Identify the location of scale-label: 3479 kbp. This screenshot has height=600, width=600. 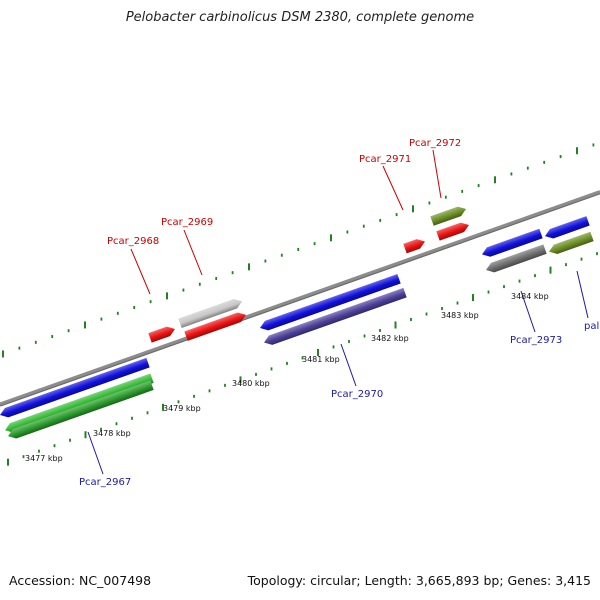
(182, 408).